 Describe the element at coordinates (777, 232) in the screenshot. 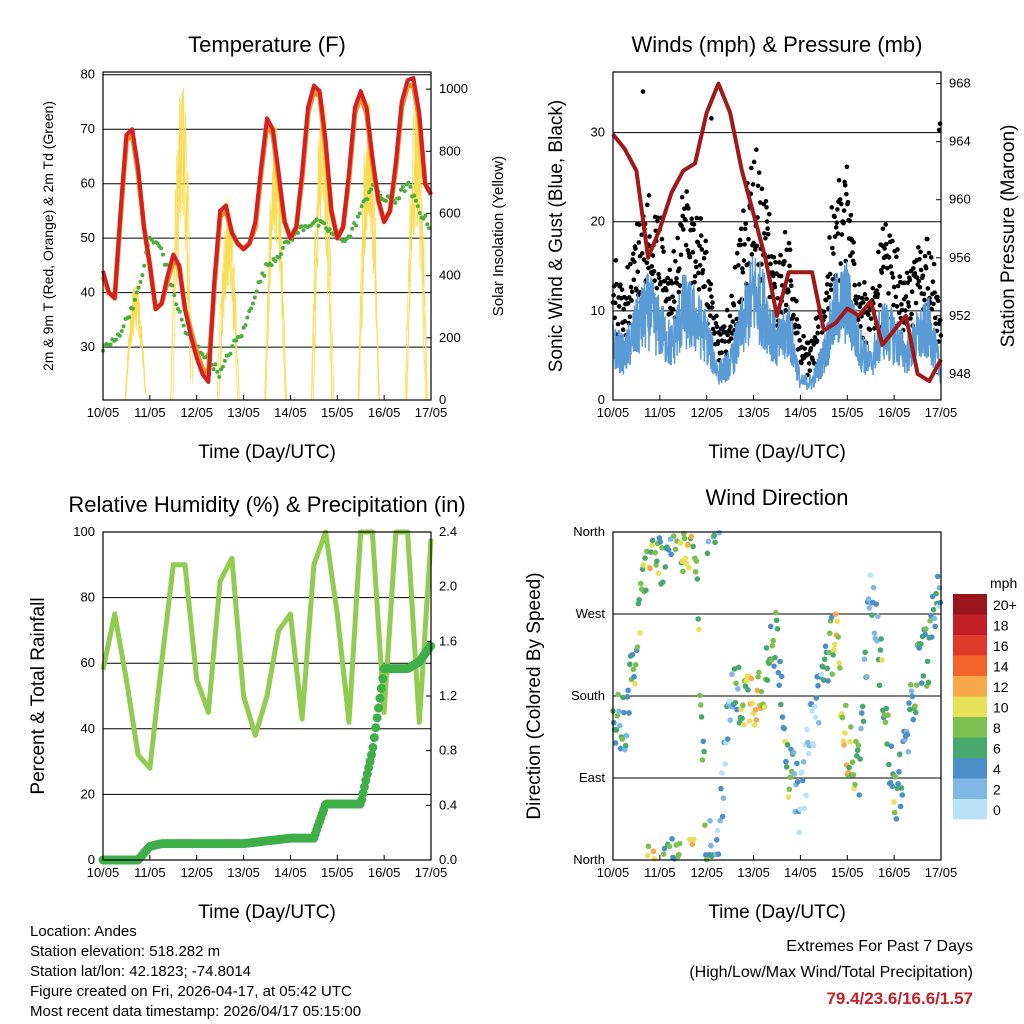

I see `station-pressure-line` at that location.